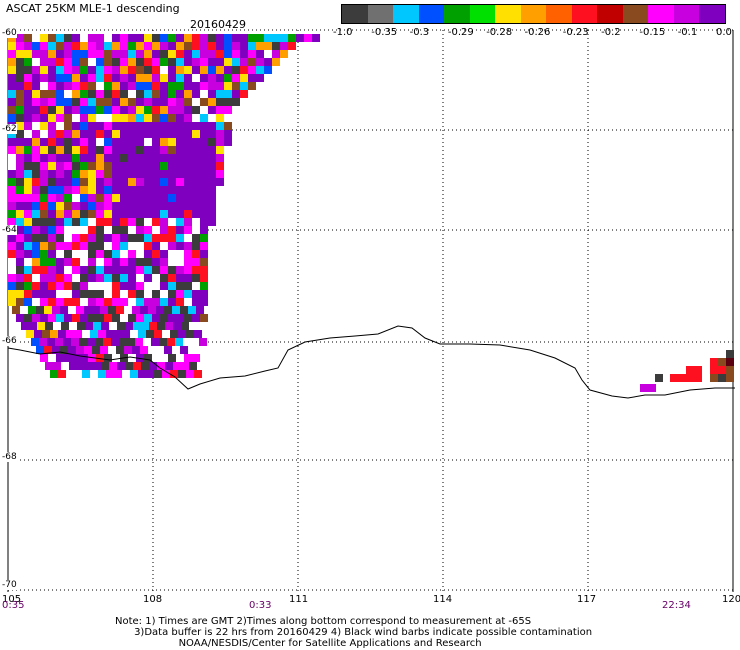  I want to click on lon-label: 117, so click(587, 599).